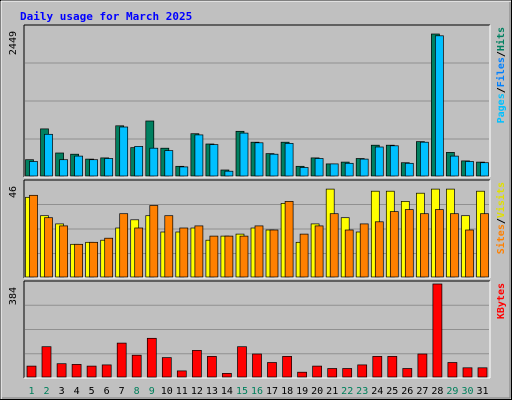  Describe the element at coordinates (13, 192) in the screenshot. I see `y-max-label: 46` at that location.